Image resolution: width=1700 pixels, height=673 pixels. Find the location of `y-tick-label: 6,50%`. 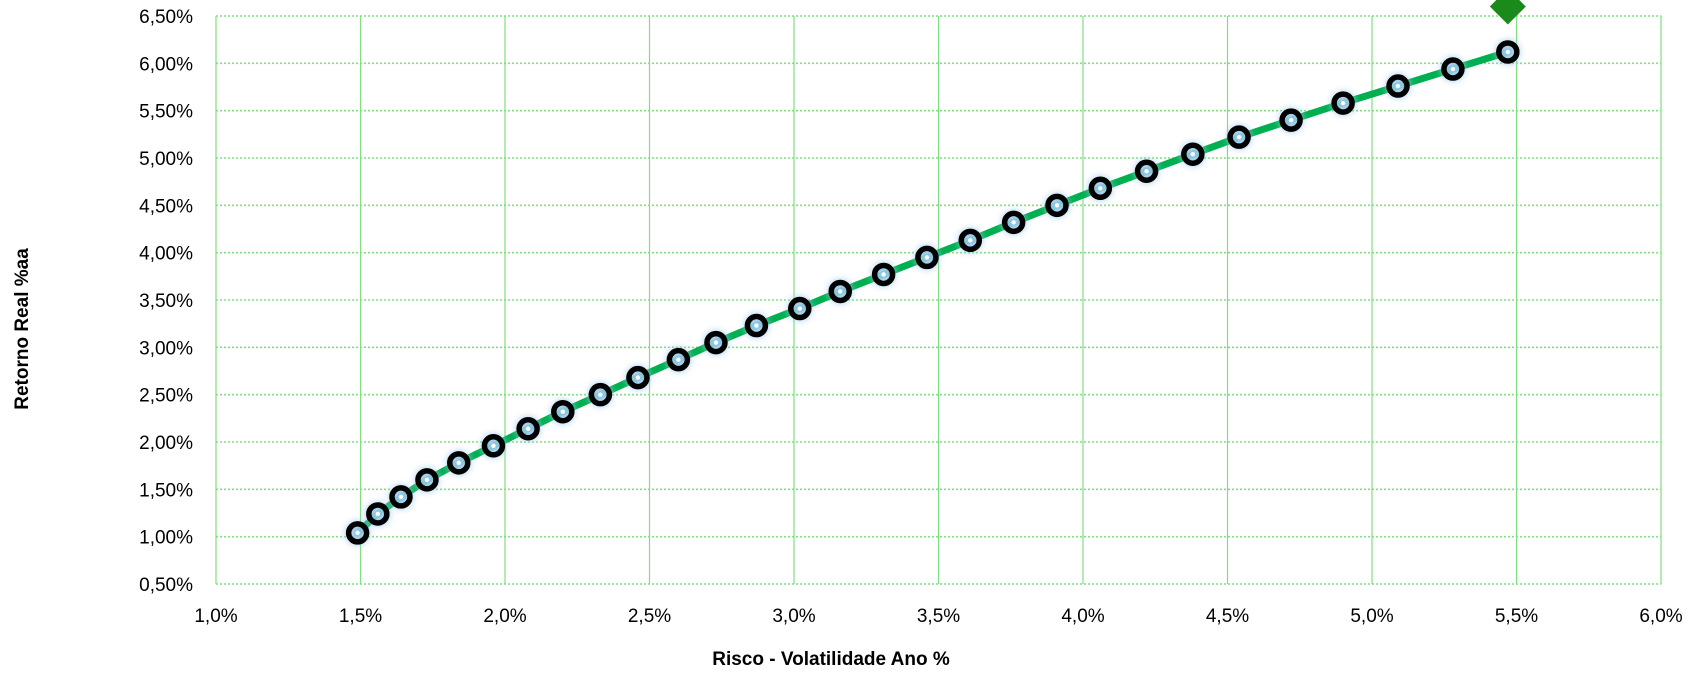

y-tick-label: 6,50% is located at coordinates (166, 17).